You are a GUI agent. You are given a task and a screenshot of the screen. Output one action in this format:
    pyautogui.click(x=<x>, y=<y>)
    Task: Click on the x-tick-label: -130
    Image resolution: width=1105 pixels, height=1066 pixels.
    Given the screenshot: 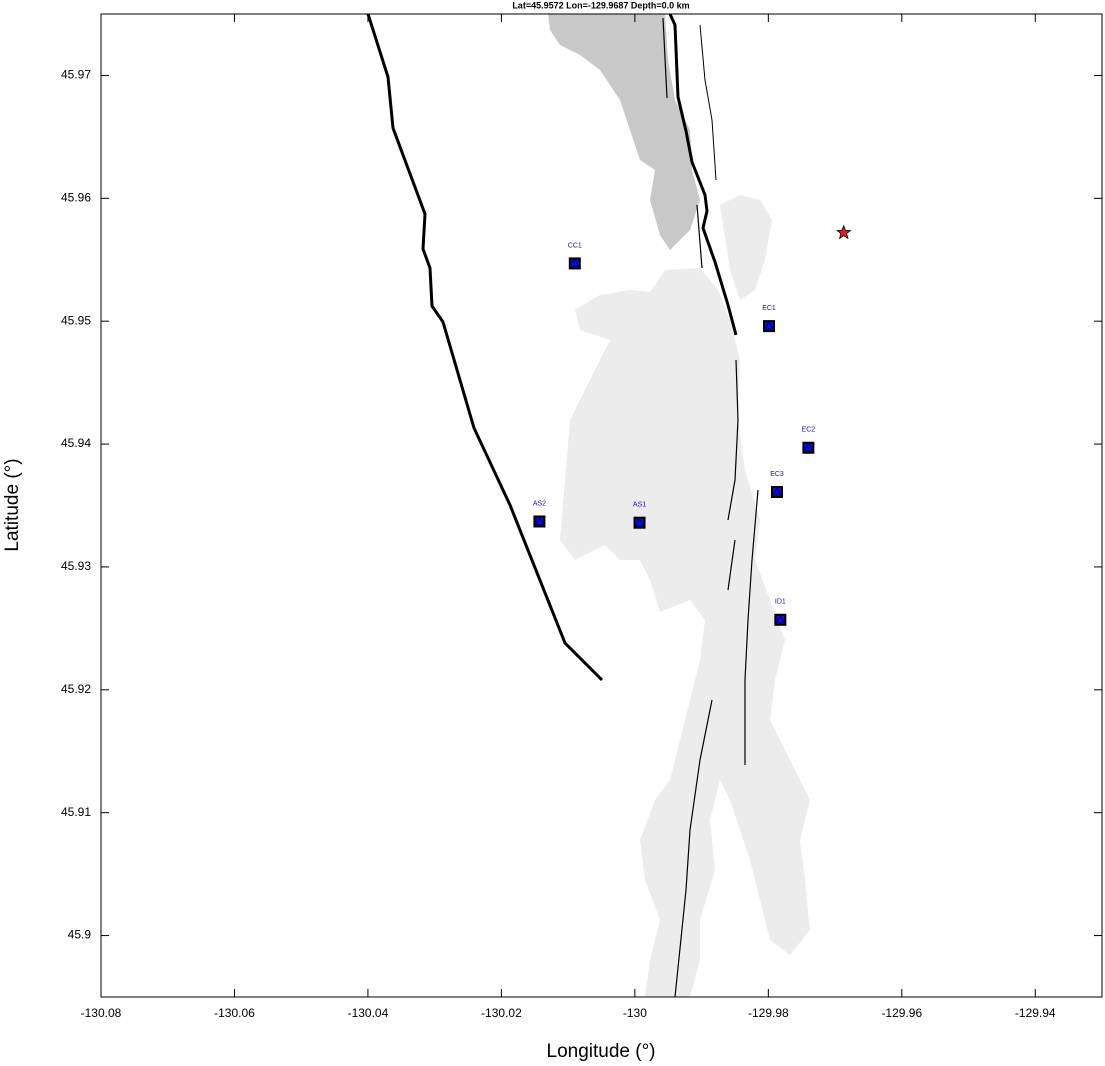 What is the action you would take?
    pyautogui.click(x=635, y=1013)
    